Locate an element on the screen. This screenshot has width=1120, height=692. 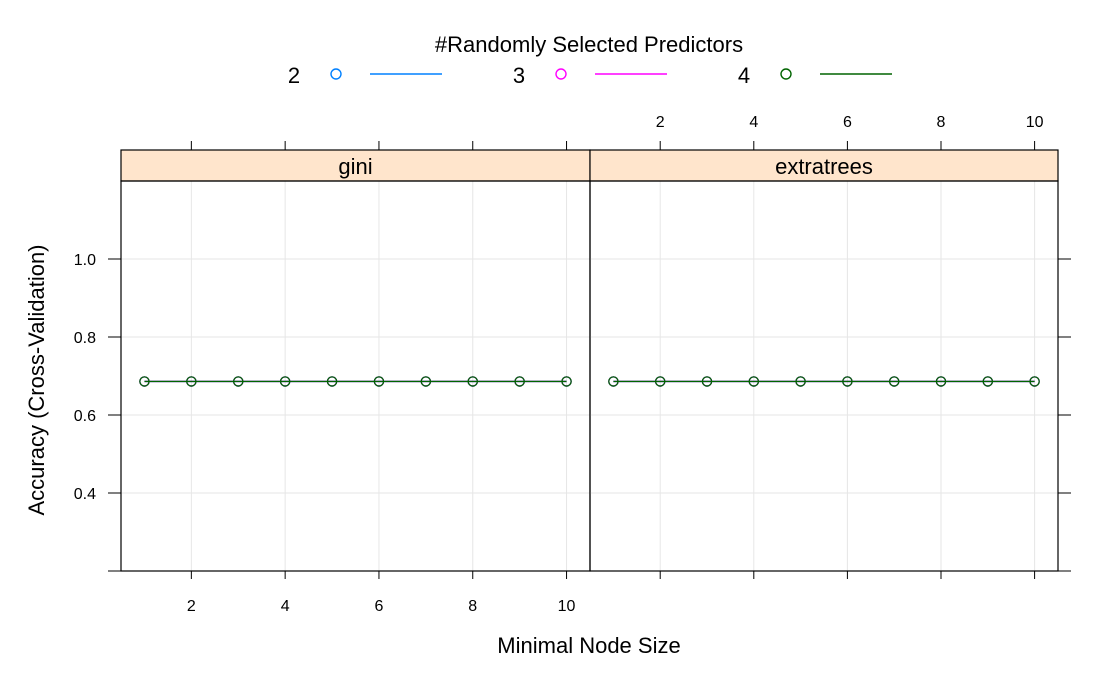
y-tick-label: 0.6 is located at coordinates (85, 416).